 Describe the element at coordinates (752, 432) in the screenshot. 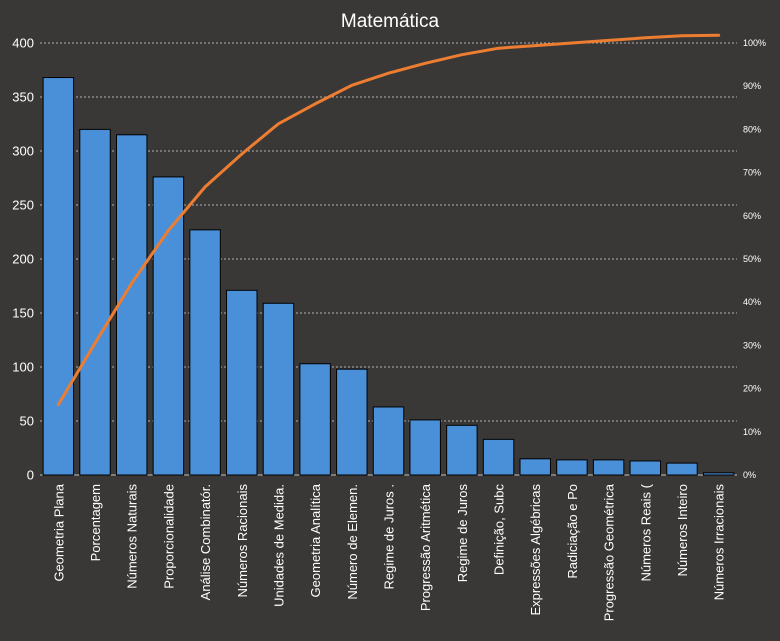

I see `y2-tick-label: 10%` at that location.